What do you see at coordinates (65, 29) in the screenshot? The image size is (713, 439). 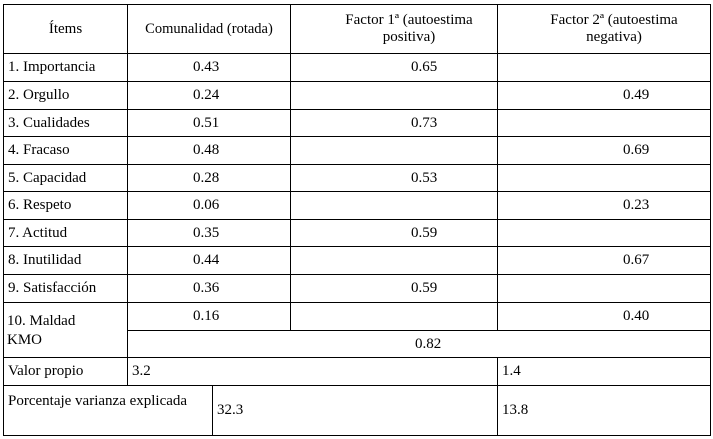 I see `table-cell: Ítems` at bounding box center [65, 29].